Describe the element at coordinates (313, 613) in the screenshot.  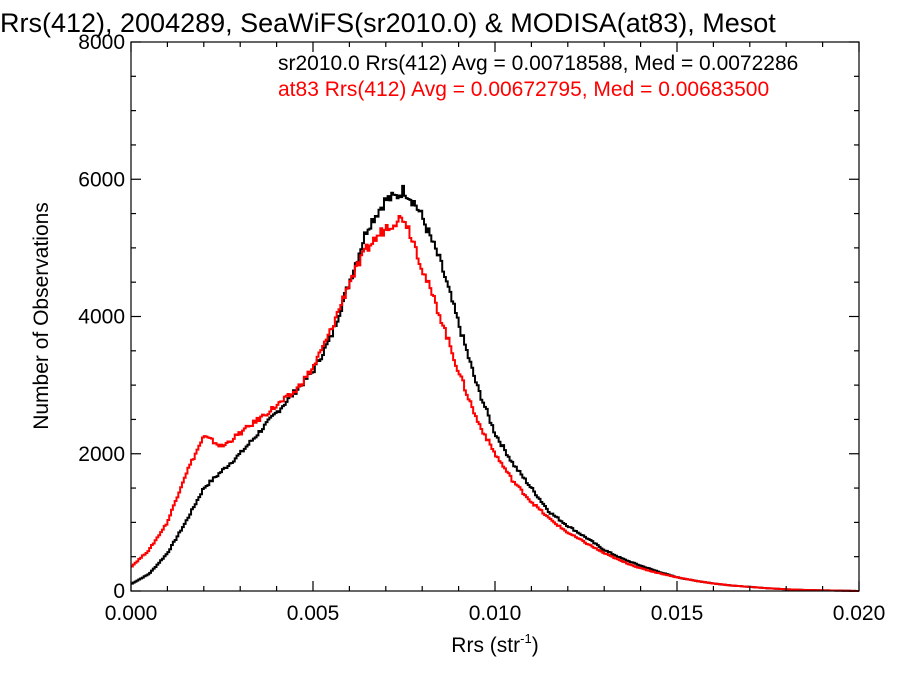
I see `x-tick-label: 0.005` at that location.